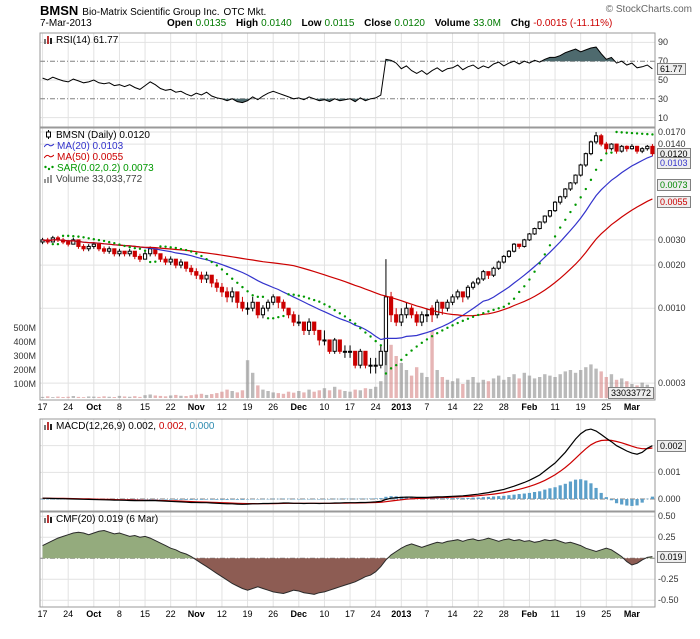 This screenshot has width=700, height=639. Describe the element at coordinates (347, 562) in the screenshot. I see `cmf-area` at that location.